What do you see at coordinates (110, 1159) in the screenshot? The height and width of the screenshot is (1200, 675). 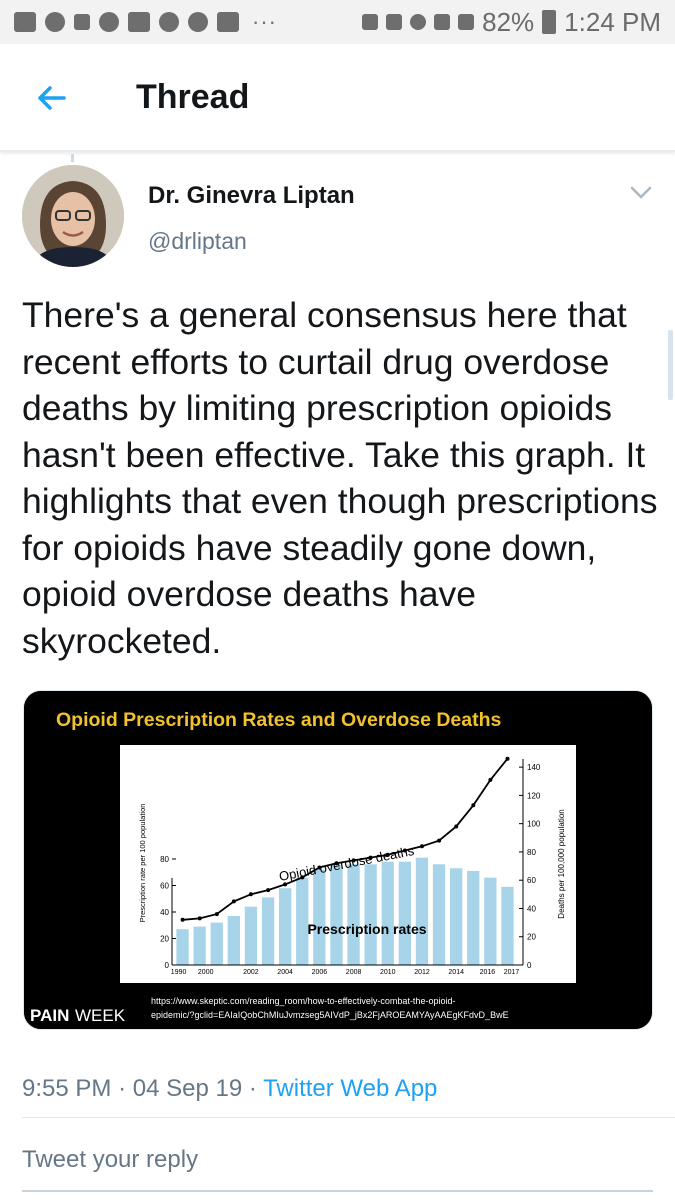 I see `reply-input: Tweet your reply` at bounding box center [110, 1159].